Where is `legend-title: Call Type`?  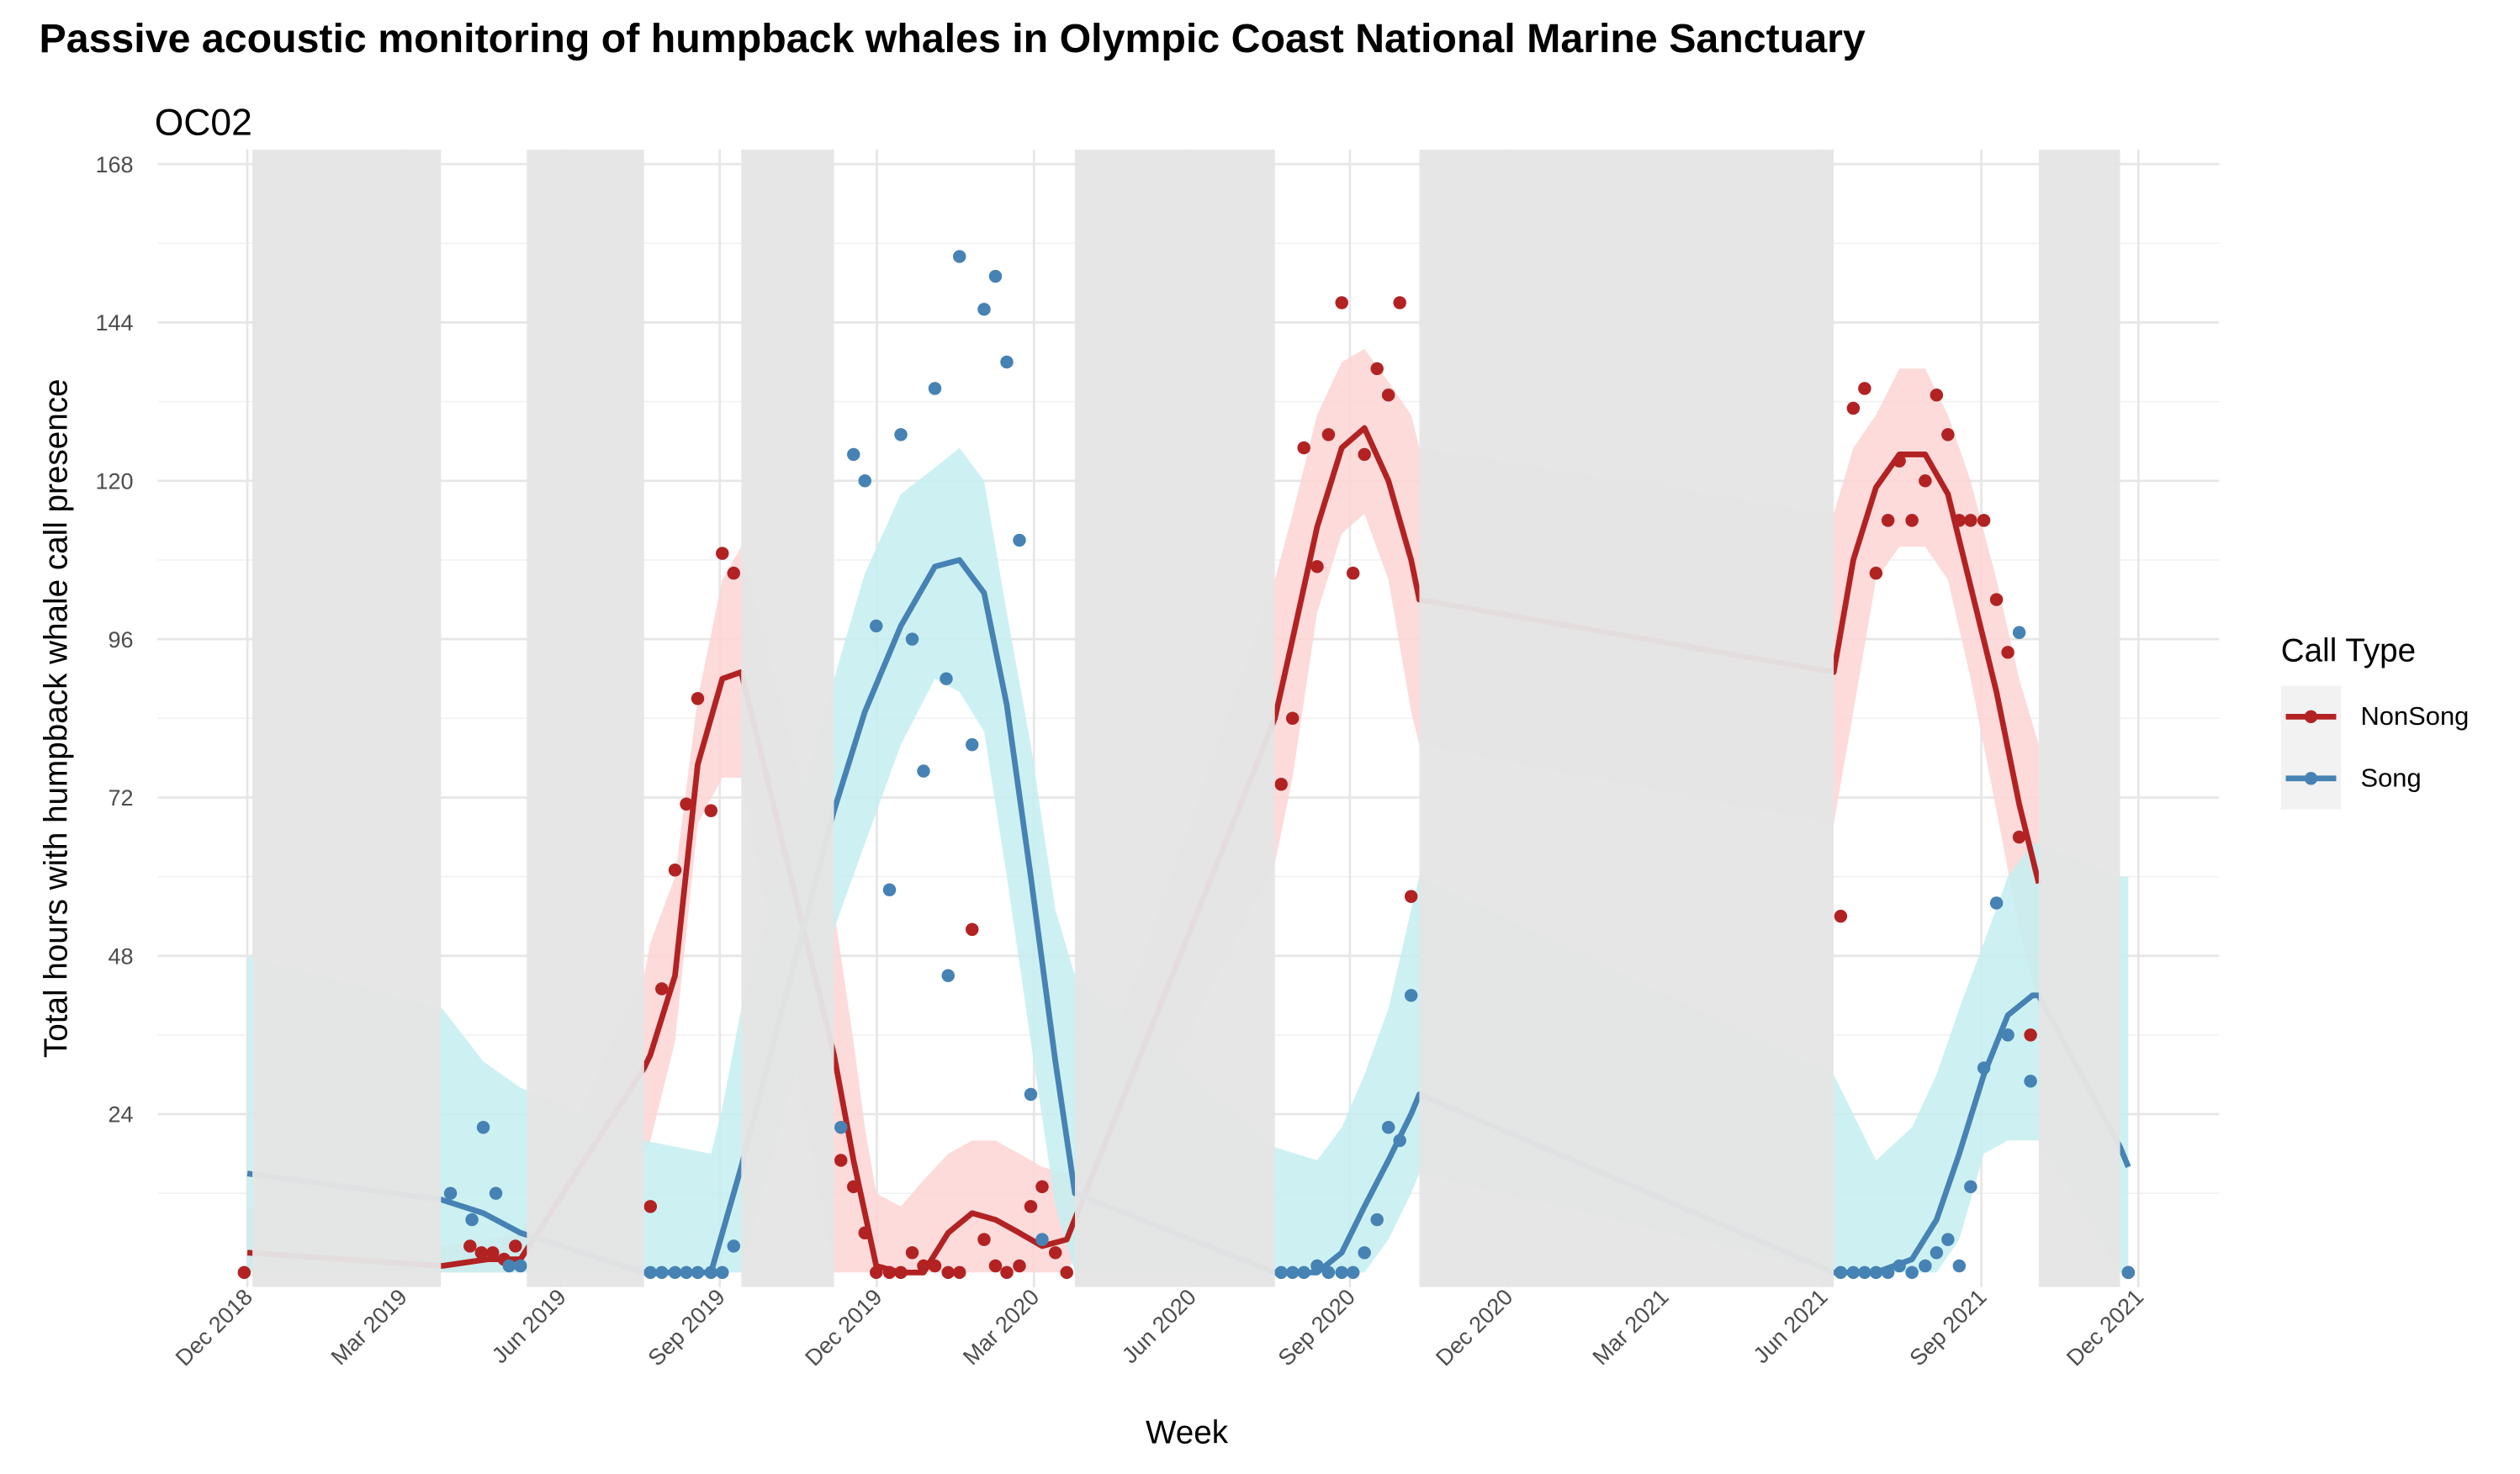 legend-title: Call Type is located at coordinates (2348, 651).